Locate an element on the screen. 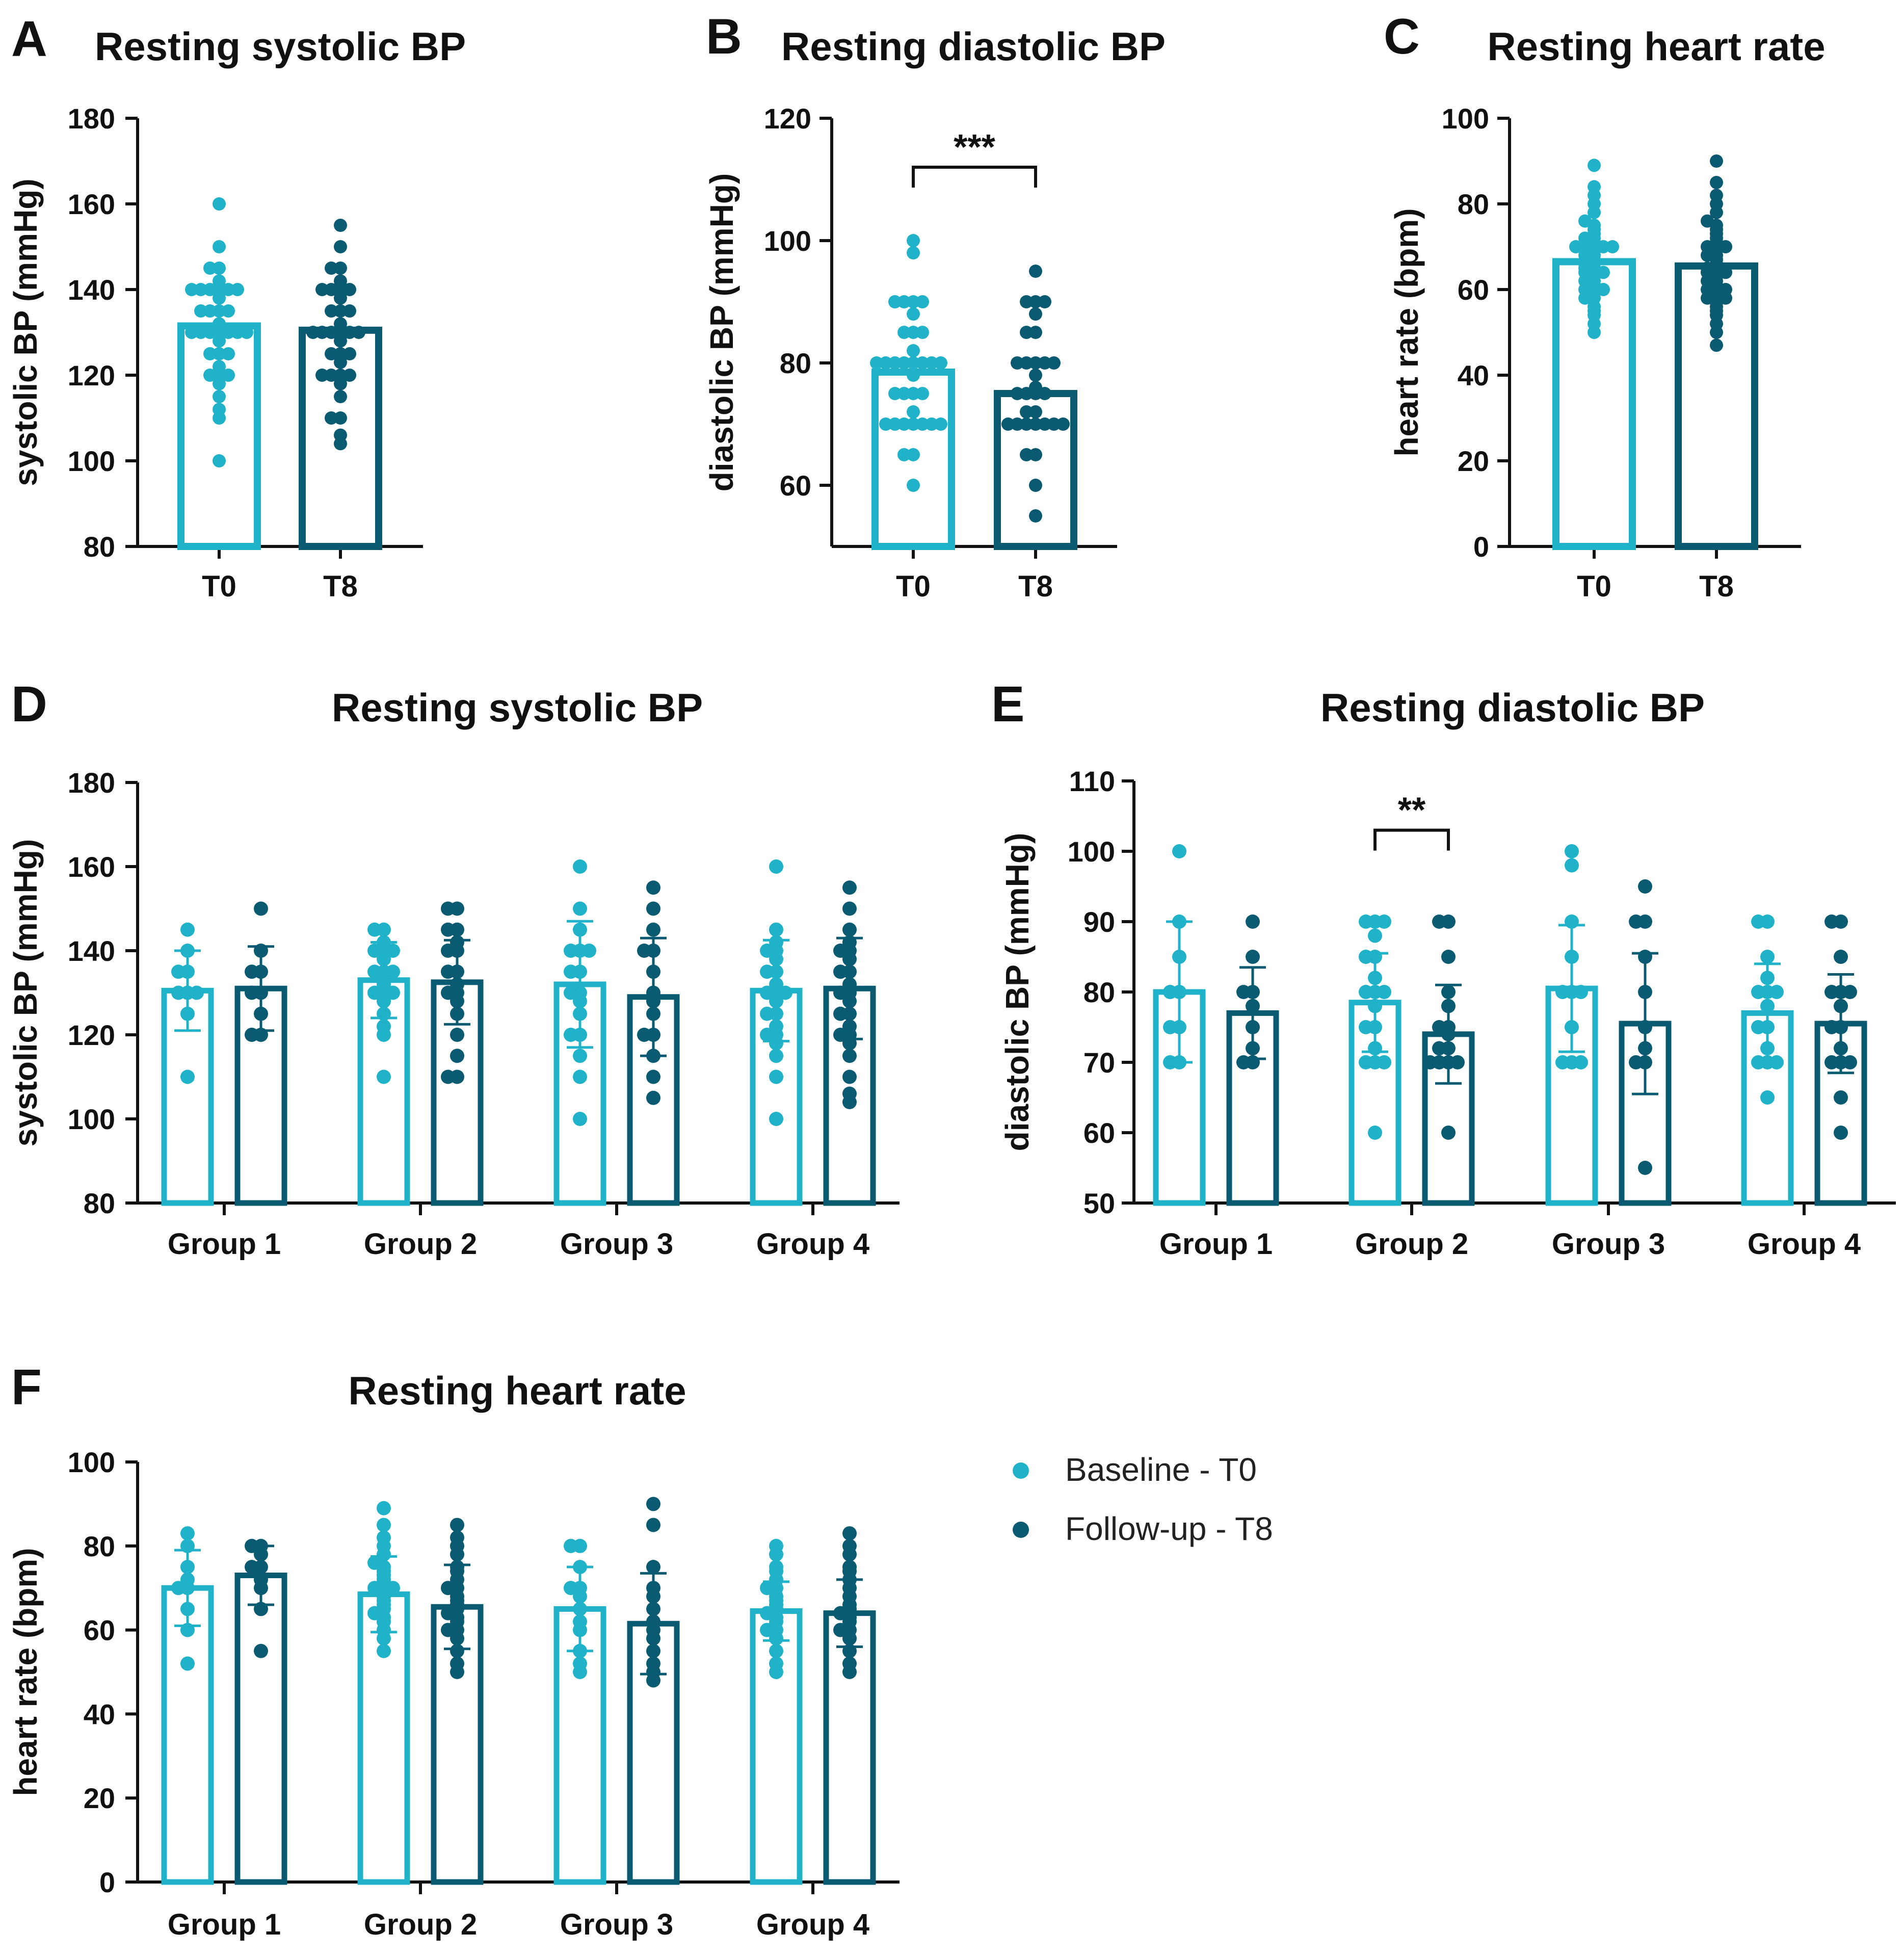 The width and height of the screenshot is (1904, 1960). legend-marker is located at coordinates (1021, 1530).